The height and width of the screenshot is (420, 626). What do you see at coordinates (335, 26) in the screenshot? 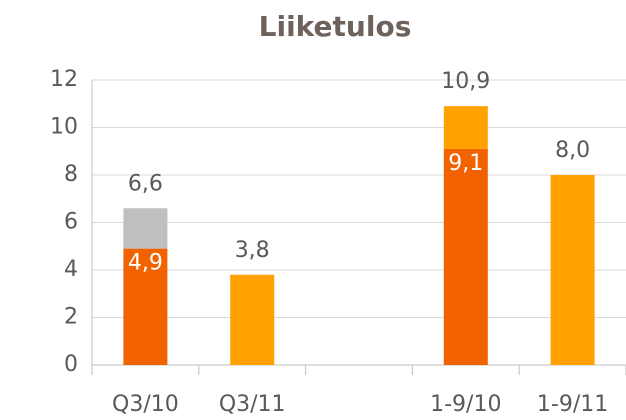
I see `chart-title: Liiketulos` at bounding box center [335, 26].